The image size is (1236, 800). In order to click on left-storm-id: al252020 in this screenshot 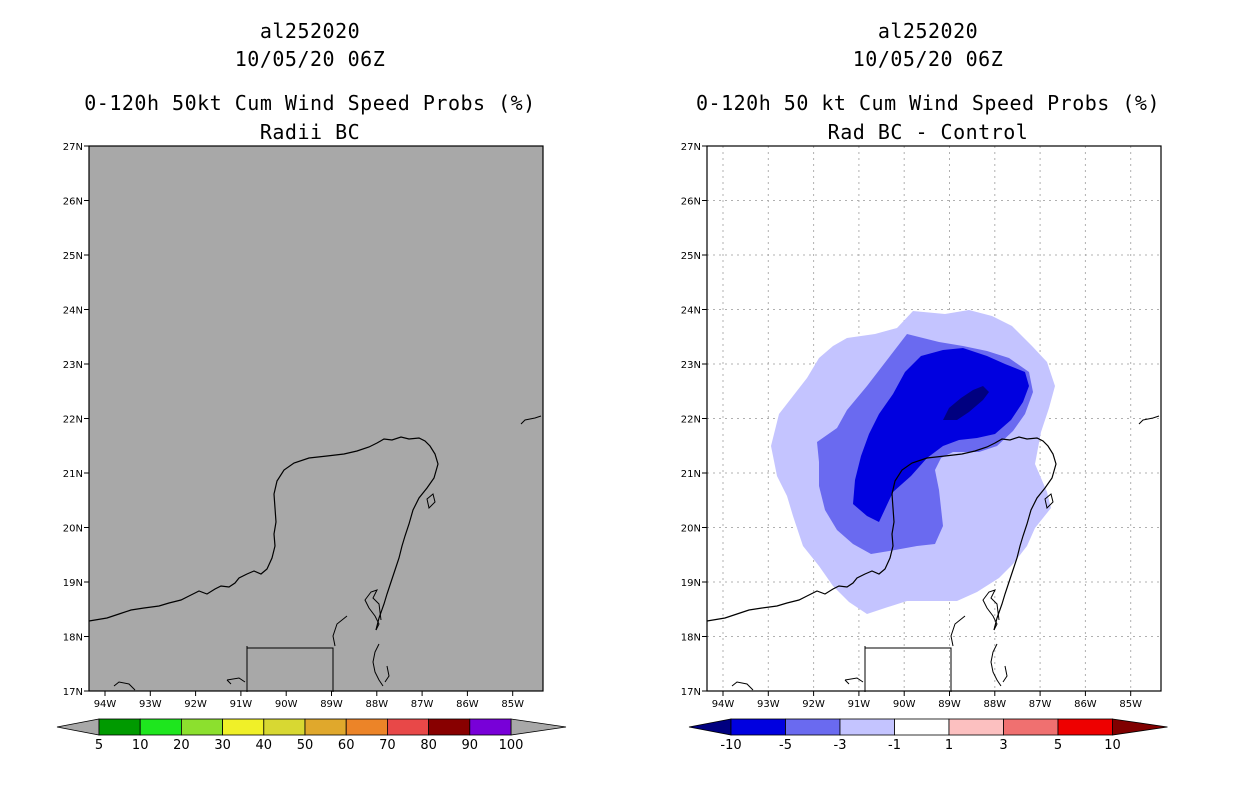, I will do `click(310, 31)`.